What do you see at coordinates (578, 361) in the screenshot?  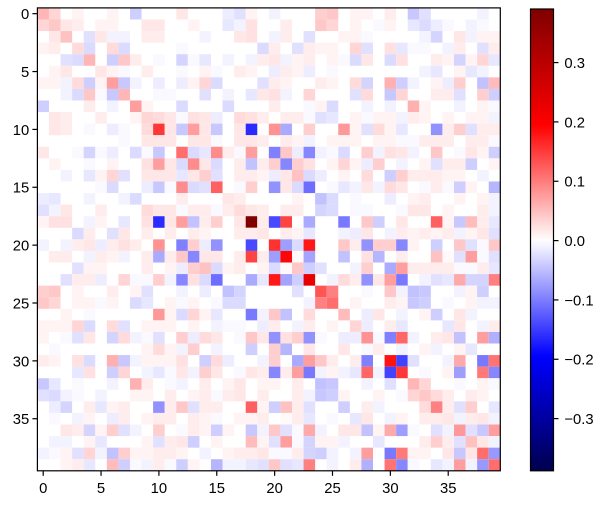 I see `svg-text: −0.2` at bounding box center [578, 361].